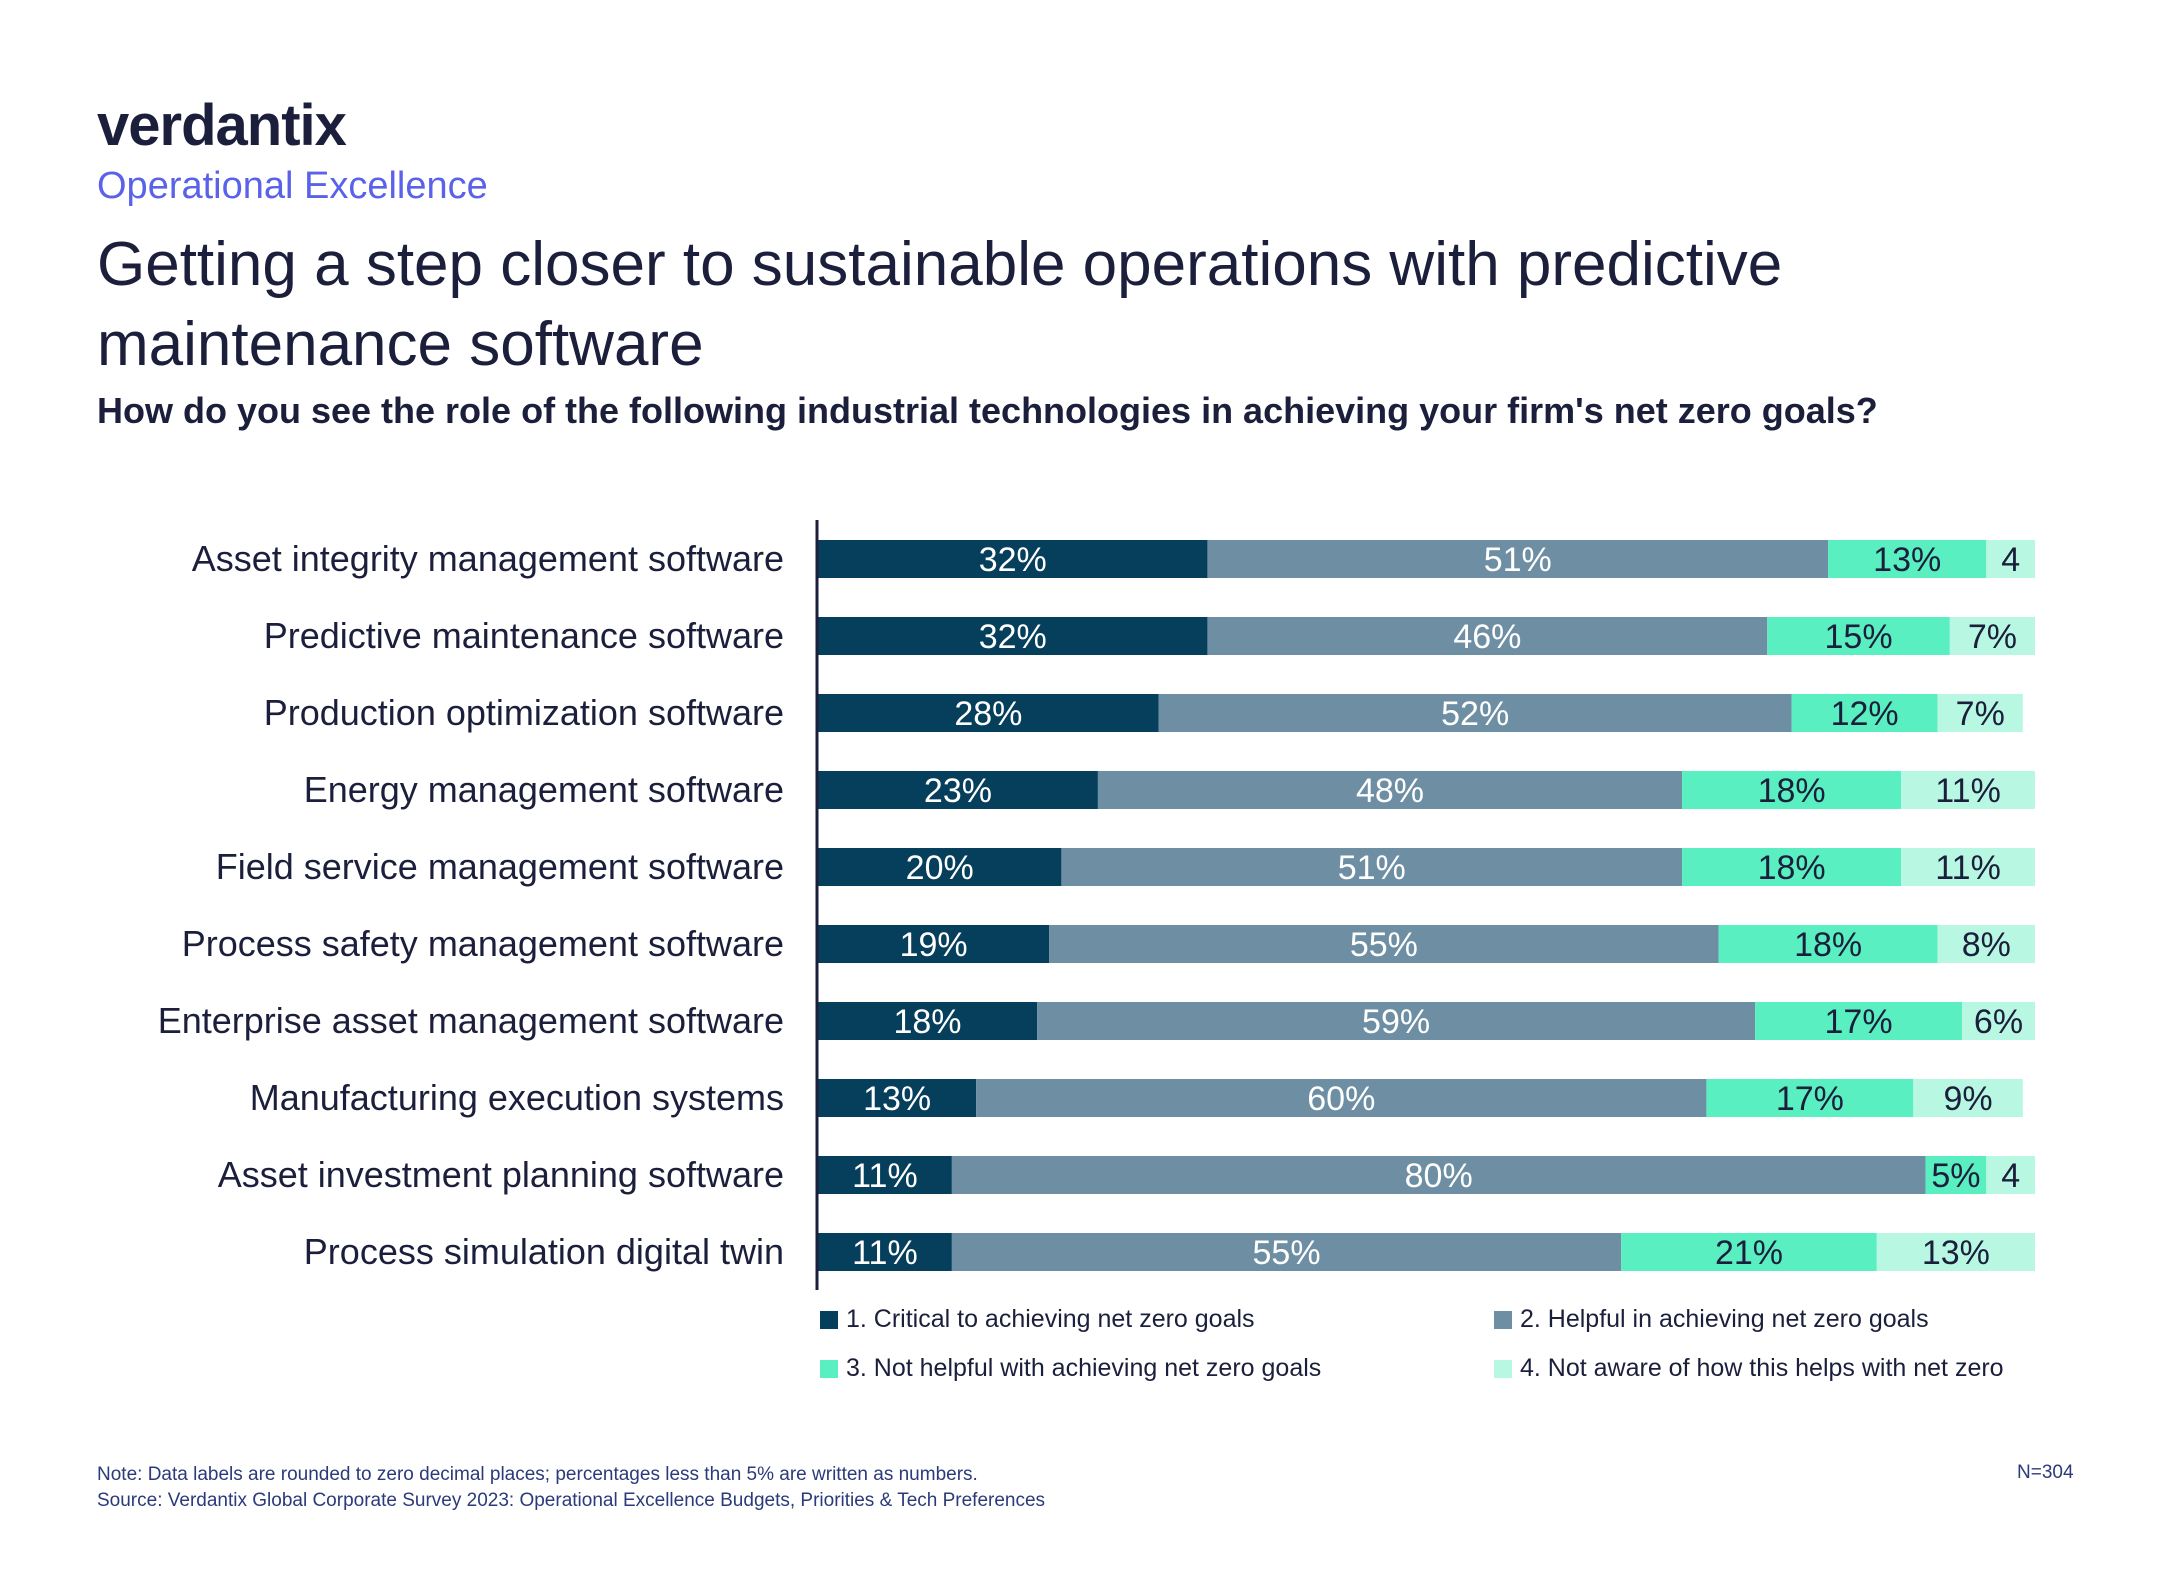 Image resolution: width=2165 pixels, height=1593 pixels. I want to click on category-label: Field service management software, so click(500, 866).